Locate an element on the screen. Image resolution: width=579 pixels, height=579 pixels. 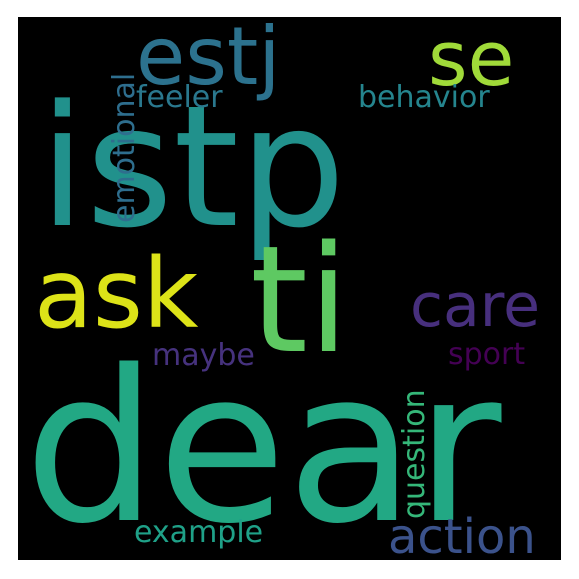
word-ask: ask is located at coordinates (116, 294).